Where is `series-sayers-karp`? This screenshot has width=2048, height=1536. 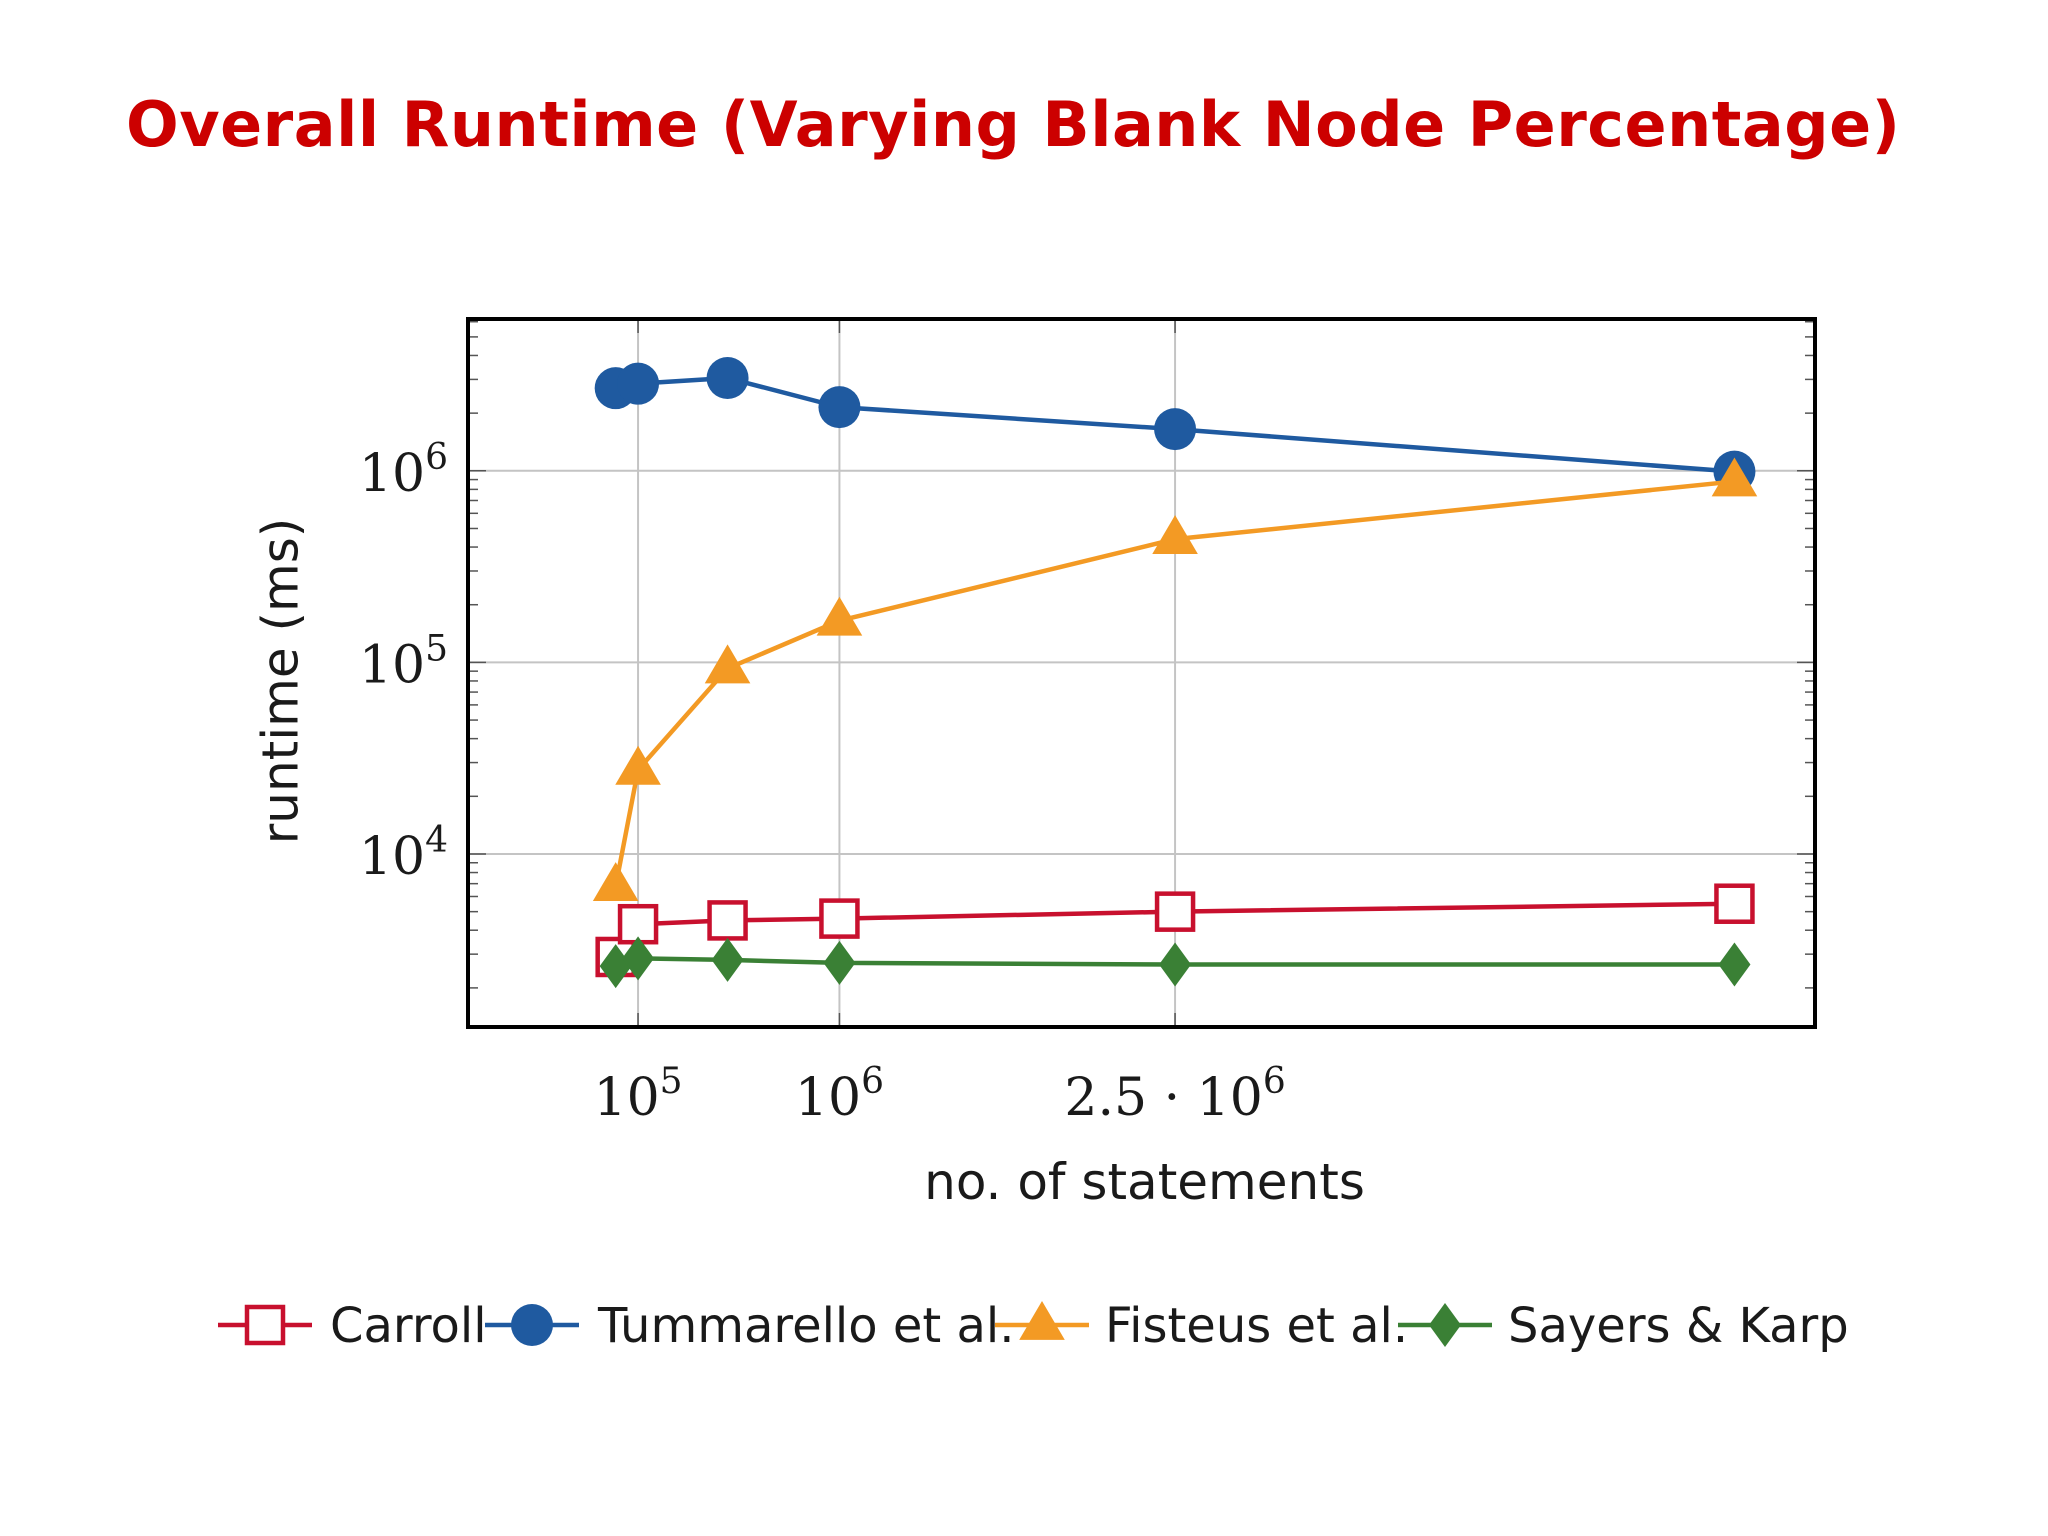 series-sayers-karp is located at coordinates (1175, 962).